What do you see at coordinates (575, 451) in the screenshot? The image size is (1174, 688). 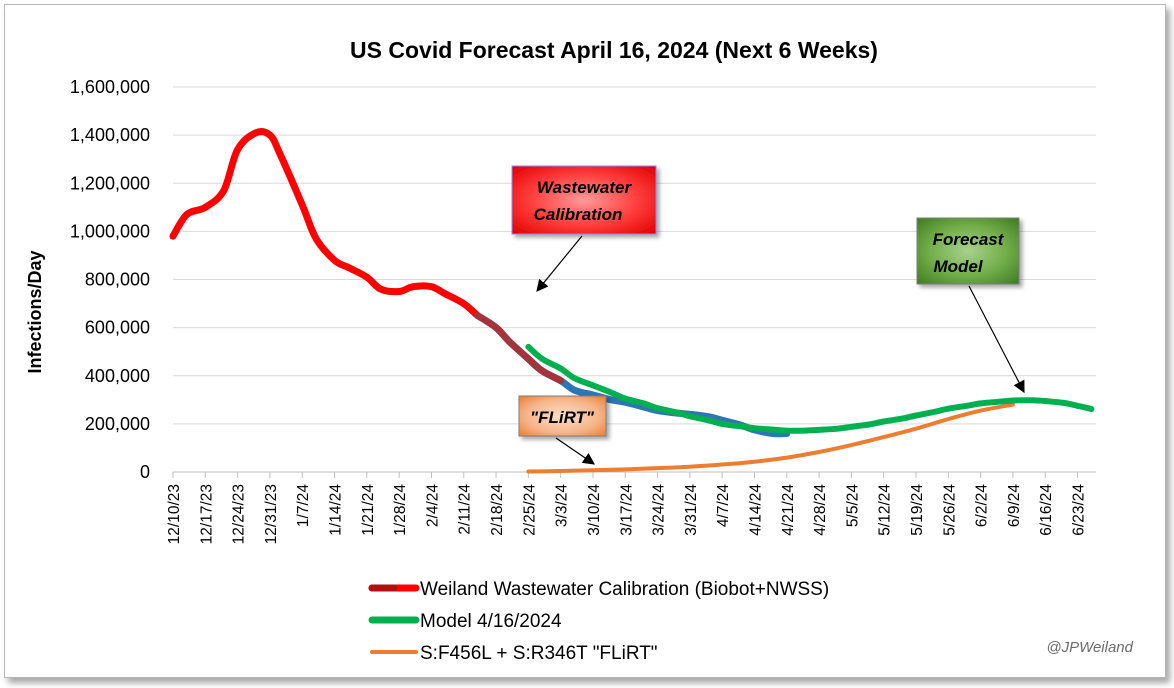 I see `annotation-flirt-arrow` at bounding box center [575, 451].